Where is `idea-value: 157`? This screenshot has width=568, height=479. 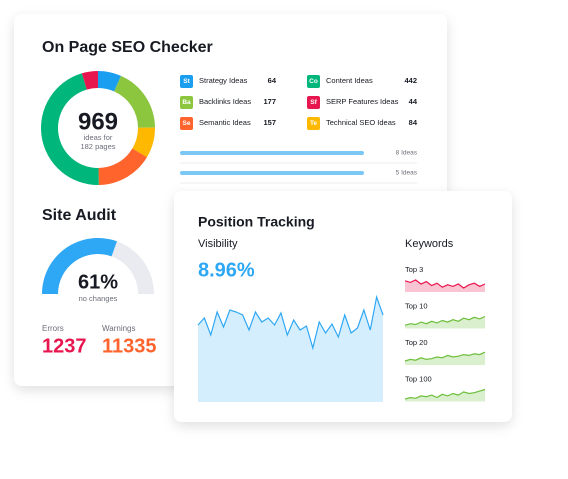
idea-value: 157 is located at coordinates (269, 122).